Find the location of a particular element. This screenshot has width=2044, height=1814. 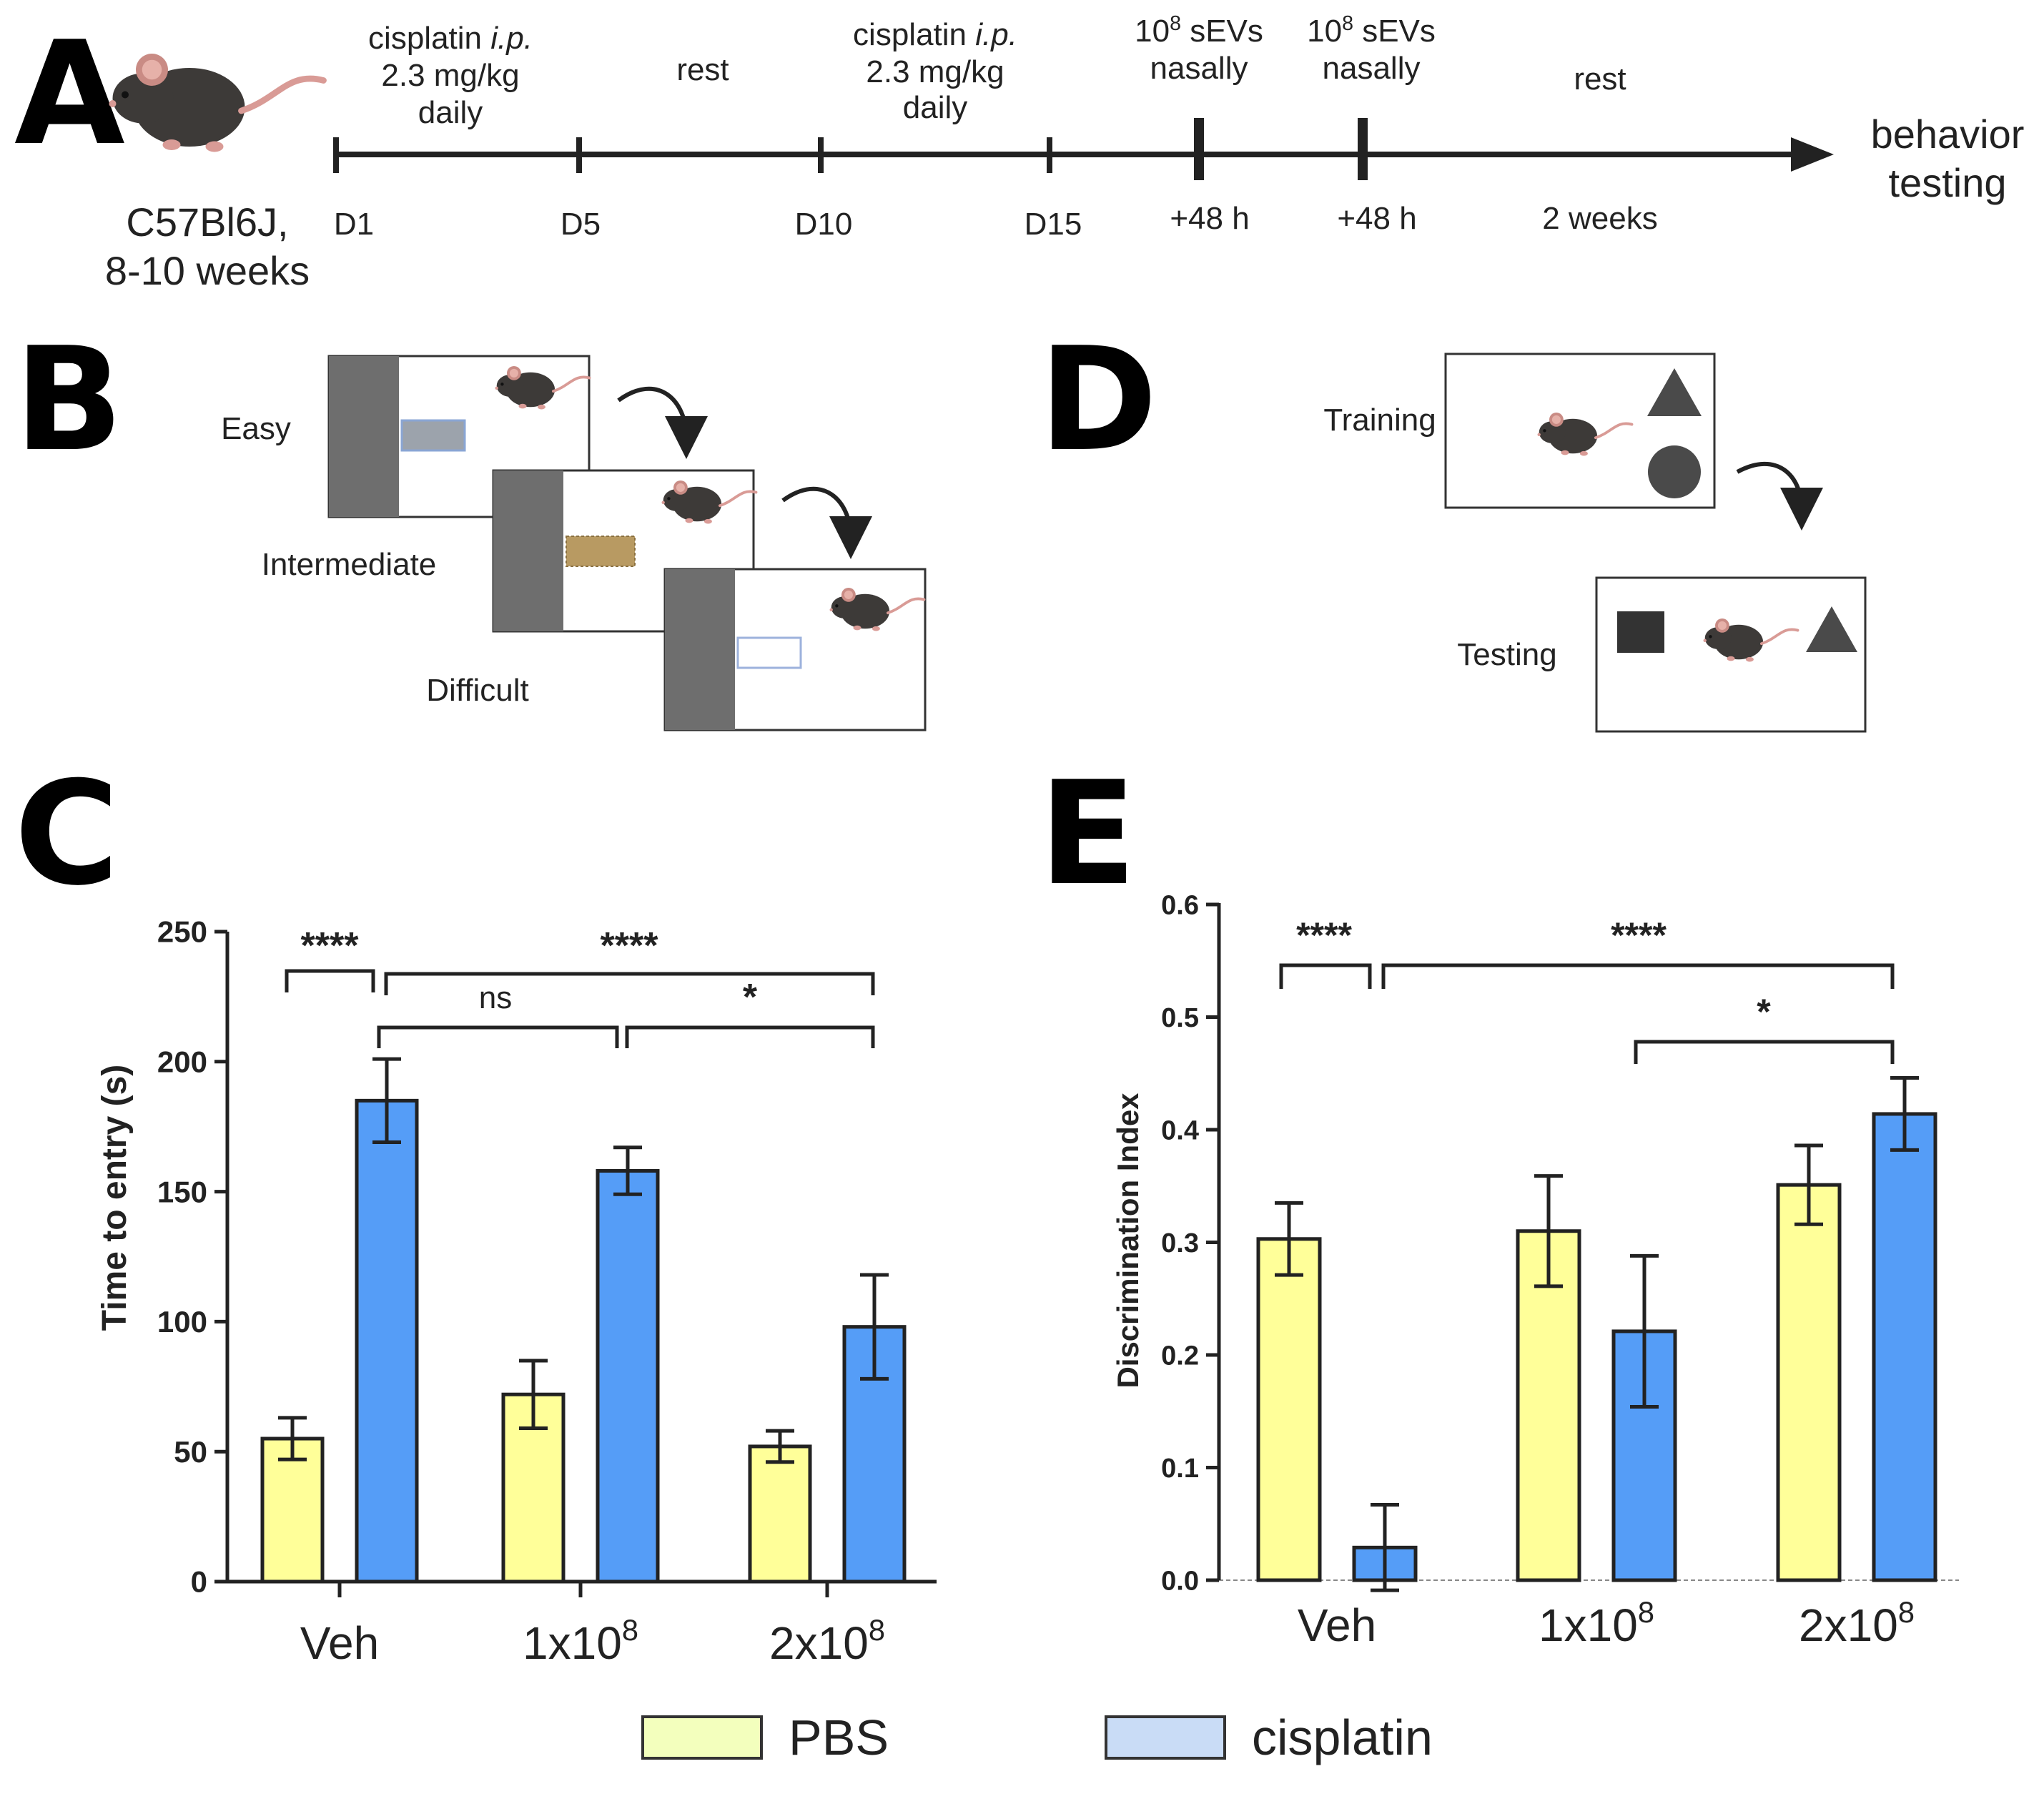

age-label: 8-10 weeks is located at coordinates (207, 270).